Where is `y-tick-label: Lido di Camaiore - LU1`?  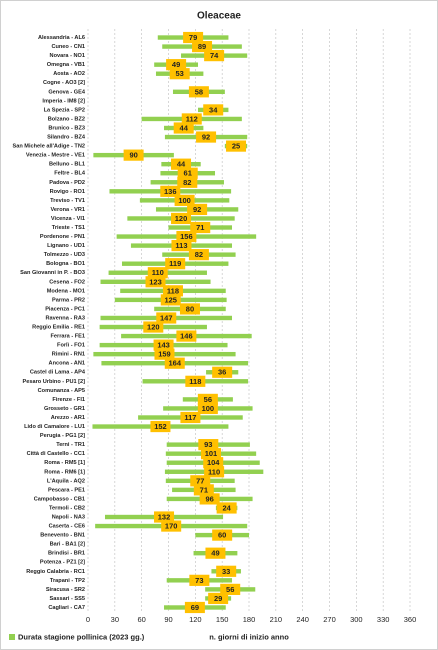 y-tick-label: Lido di Camaiore - LU1 is located at coordinates (54, 427).